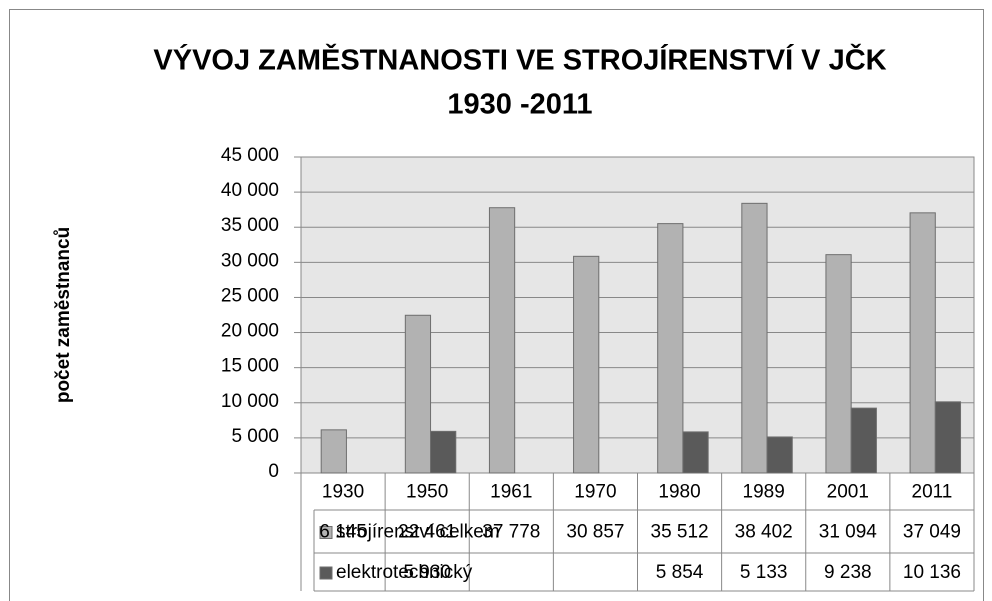 The image size is (992, 601). Describe the element at coordinates (63, 315) in the screenshot. I see `y-axis-title: počet zaměstnanců` at that location.